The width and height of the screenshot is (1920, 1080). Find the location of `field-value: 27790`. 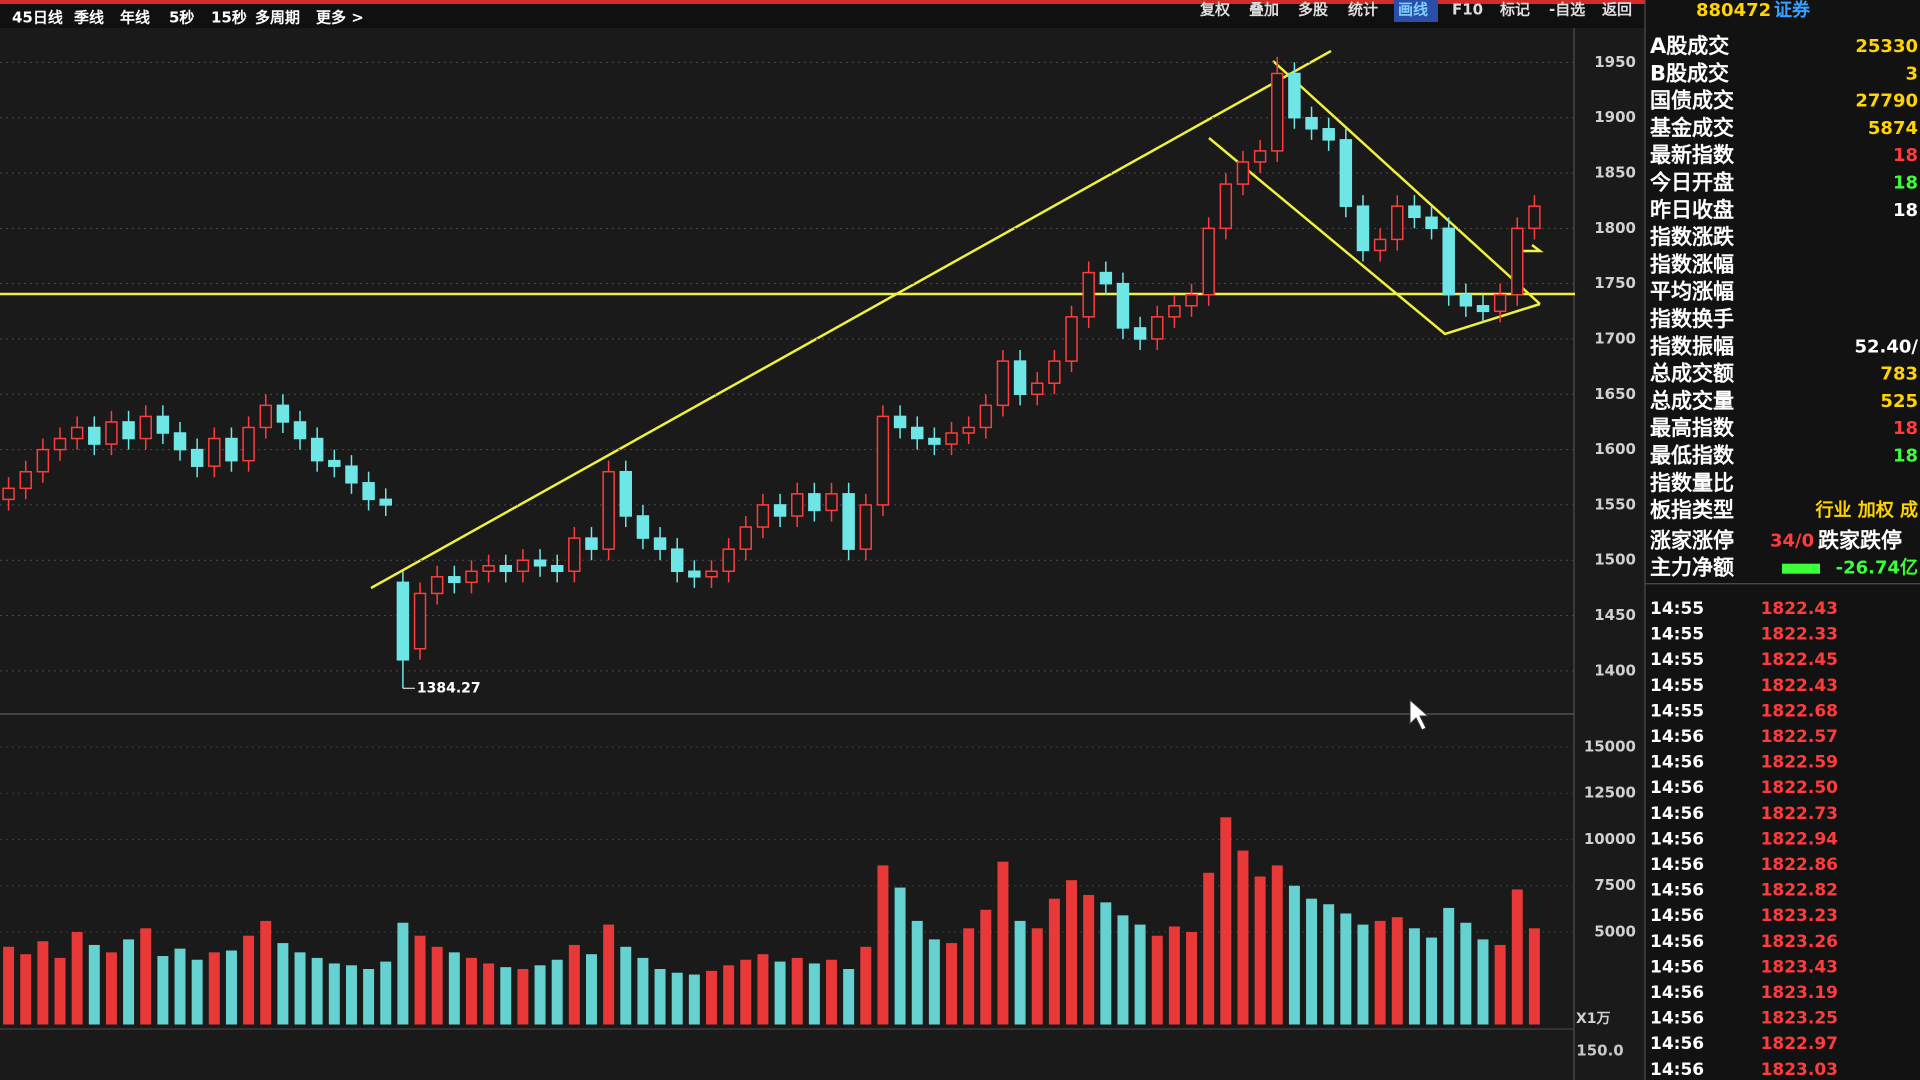

field-value: 27790 is located at coordinates (1886, 101).